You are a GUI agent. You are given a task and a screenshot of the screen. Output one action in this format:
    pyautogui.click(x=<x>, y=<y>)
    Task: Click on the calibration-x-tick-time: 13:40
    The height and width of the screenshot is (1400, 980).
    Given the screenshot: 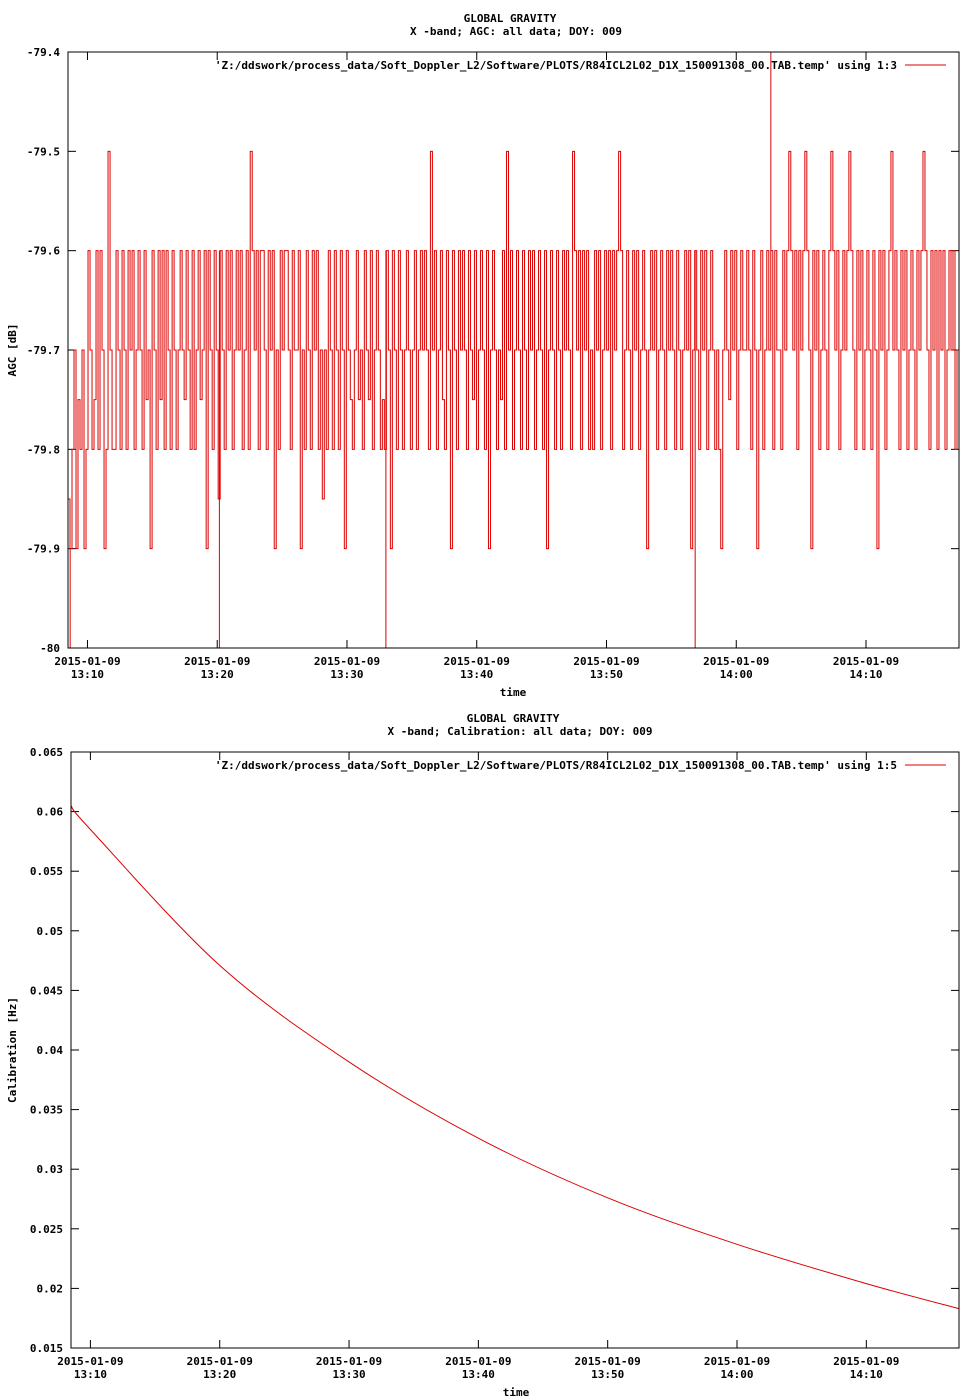 What is the action you would take?
    pyautogui.click(x=478, y=1374)
    